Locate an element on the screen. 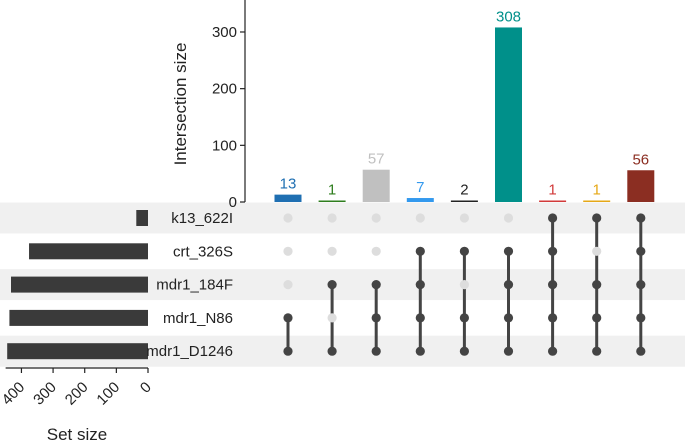 This screenshot has width=685, height=442. y-tick-label: 300 is located at coordinates (224, 32).